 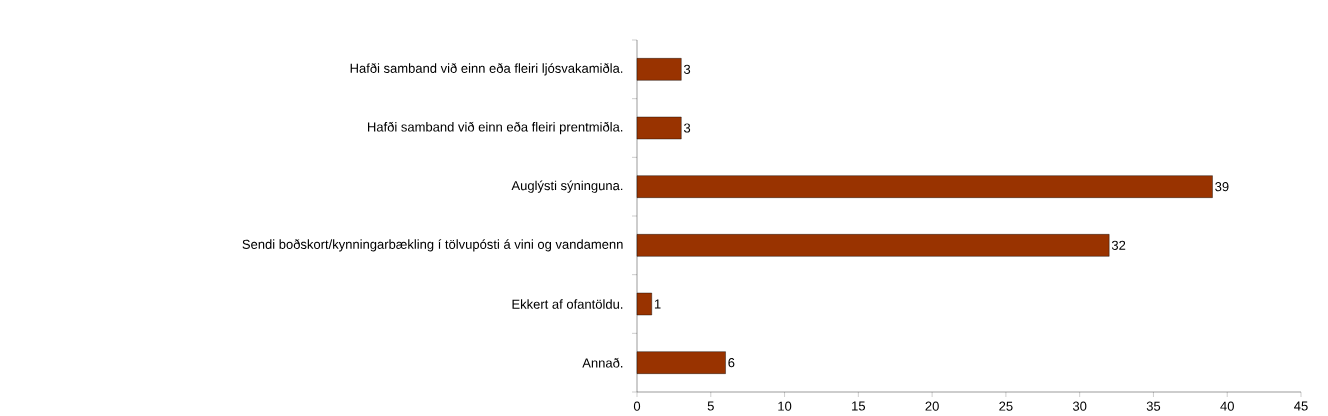 What do you see at coordinates (432, 245) in the screenshot?
I see `y-tick-label: Sendi boðskort/kynningarbækling í tölvupósti á vini og vandamenn` at bounding box center [432, 245].